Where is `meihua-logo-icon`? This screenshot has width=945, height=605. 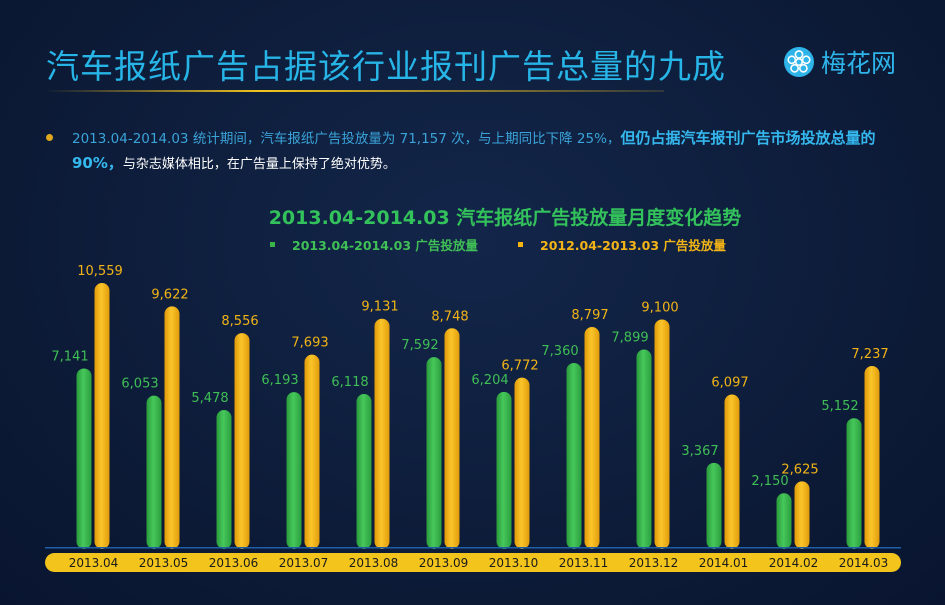 meihua-logo-icon is located at coordinates (799, 62).